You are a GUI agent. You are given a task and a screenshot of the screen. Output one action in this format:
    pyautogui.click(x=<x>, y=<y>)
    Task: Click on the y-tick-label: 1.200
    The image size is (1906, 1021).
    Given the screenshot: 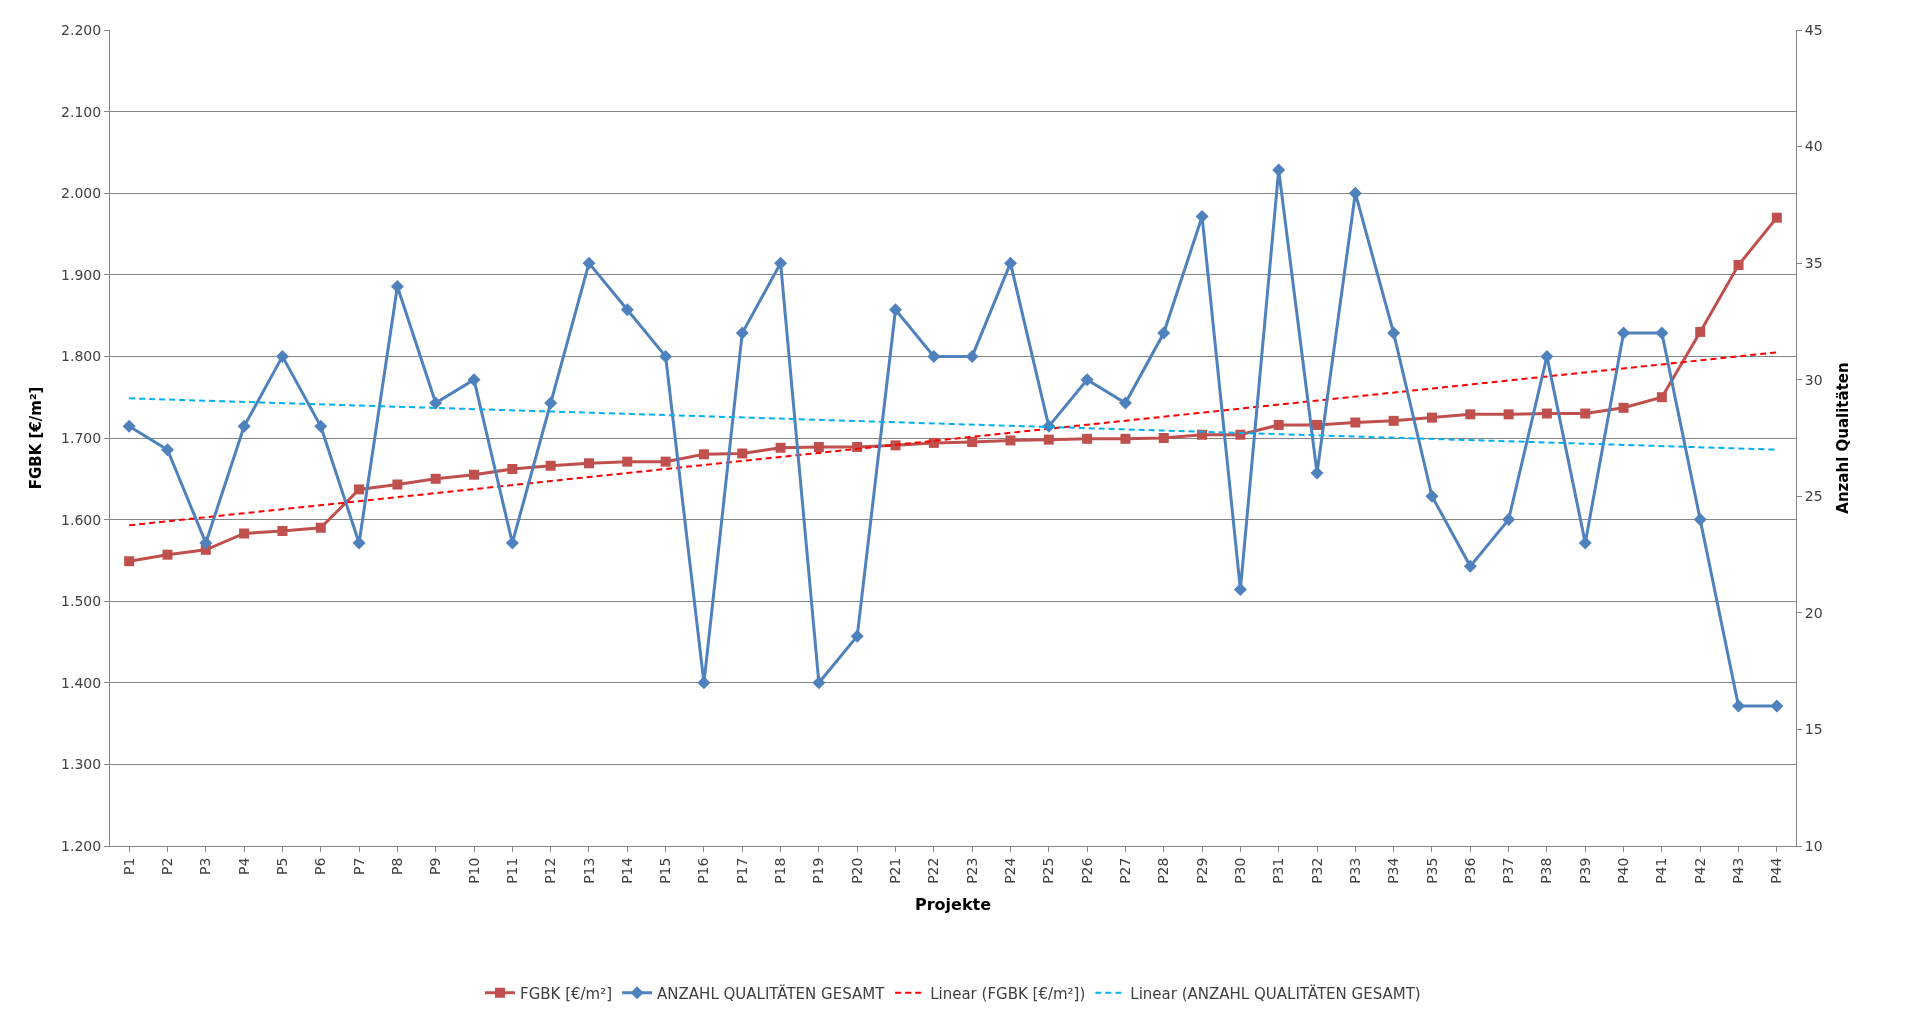 What is the action you would take?
    pyautogui.click(x=81, y=845)
    